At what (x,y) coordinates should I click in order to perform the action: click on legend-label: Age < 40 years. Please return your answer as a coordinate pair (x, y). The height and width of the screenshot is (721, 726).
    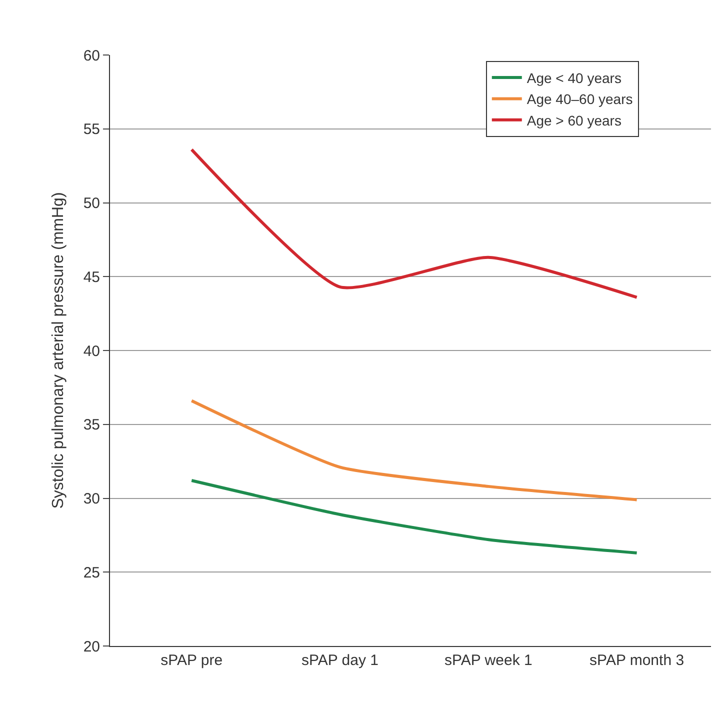
    Looking at the image, I should click on (574, 78).